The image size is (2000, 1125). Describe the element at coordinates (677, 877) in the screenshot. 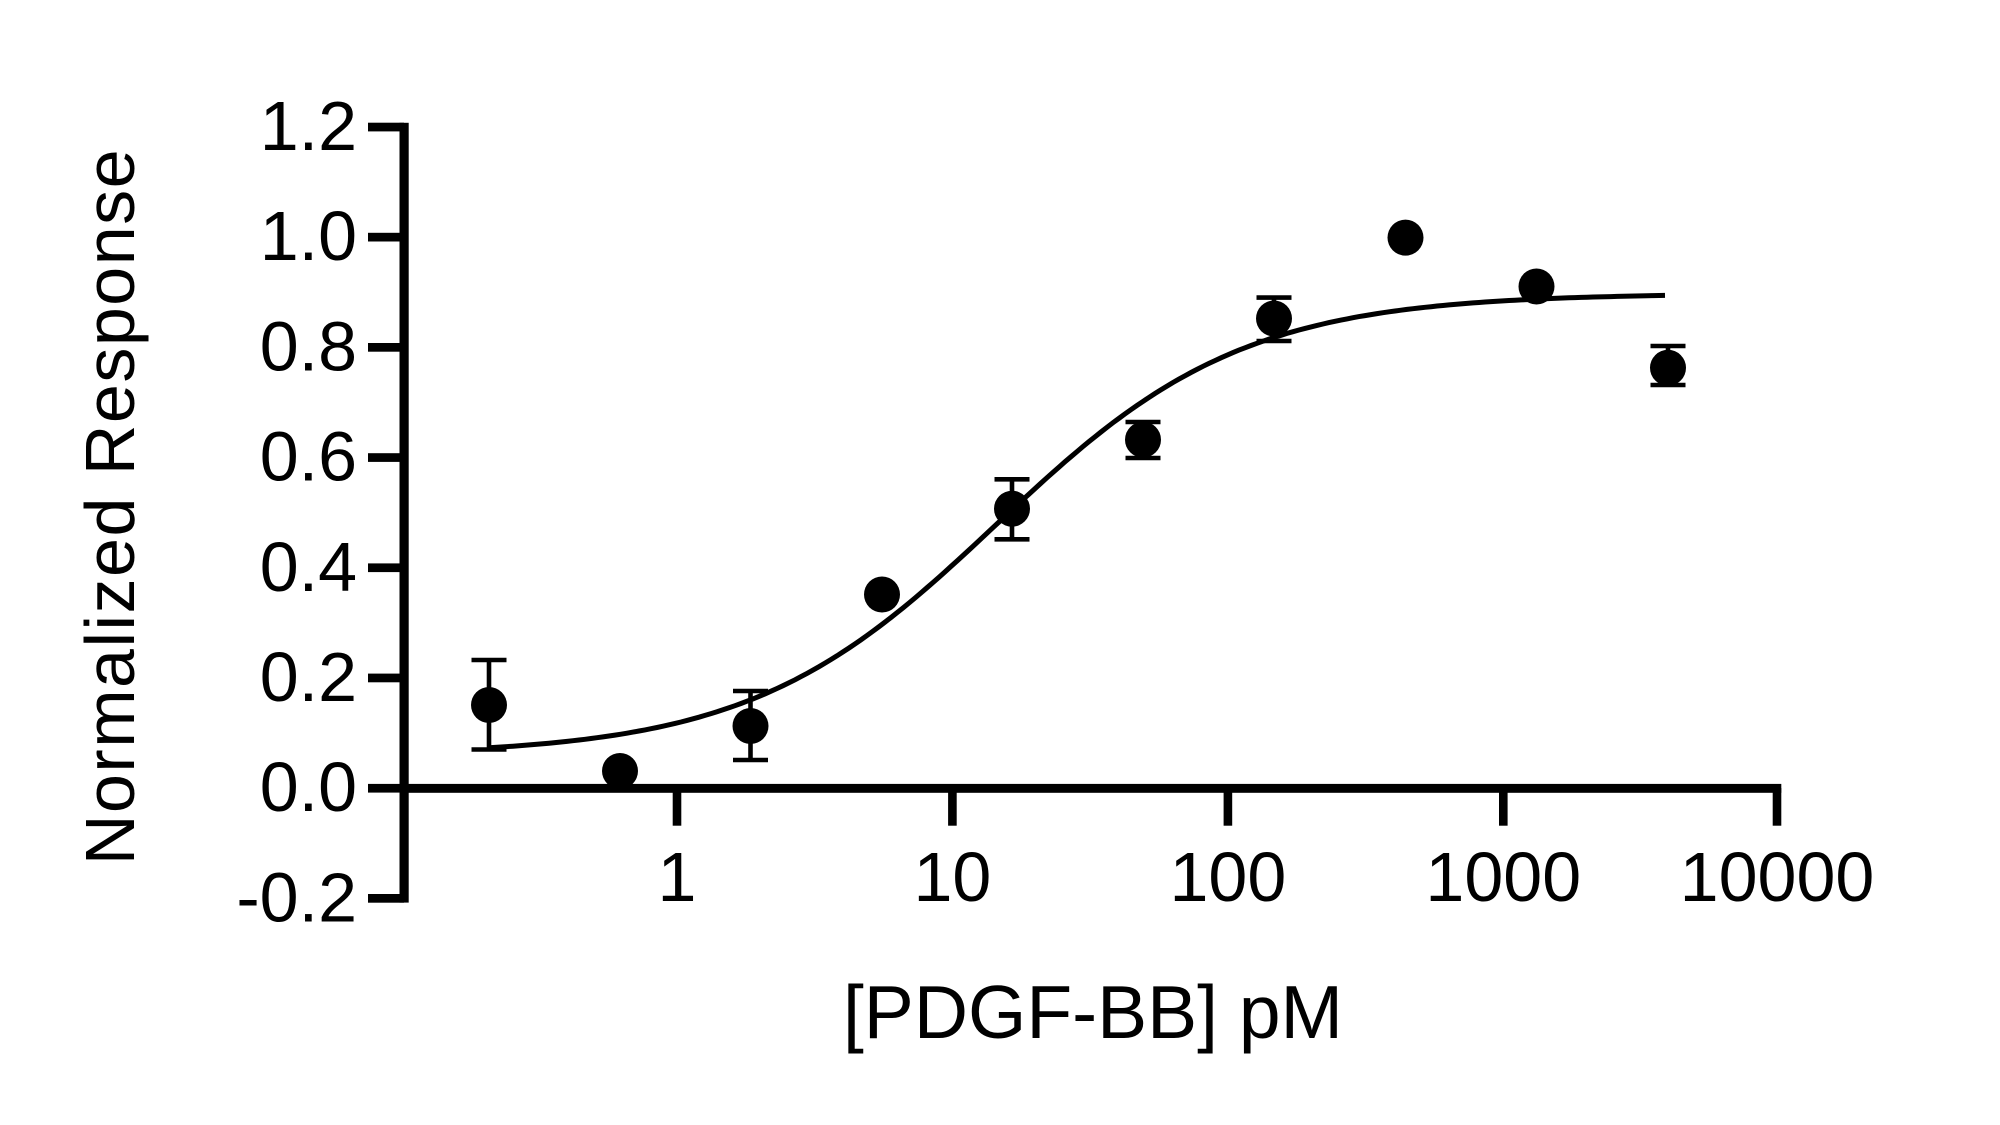

I see `svg-text: 1` at that location.